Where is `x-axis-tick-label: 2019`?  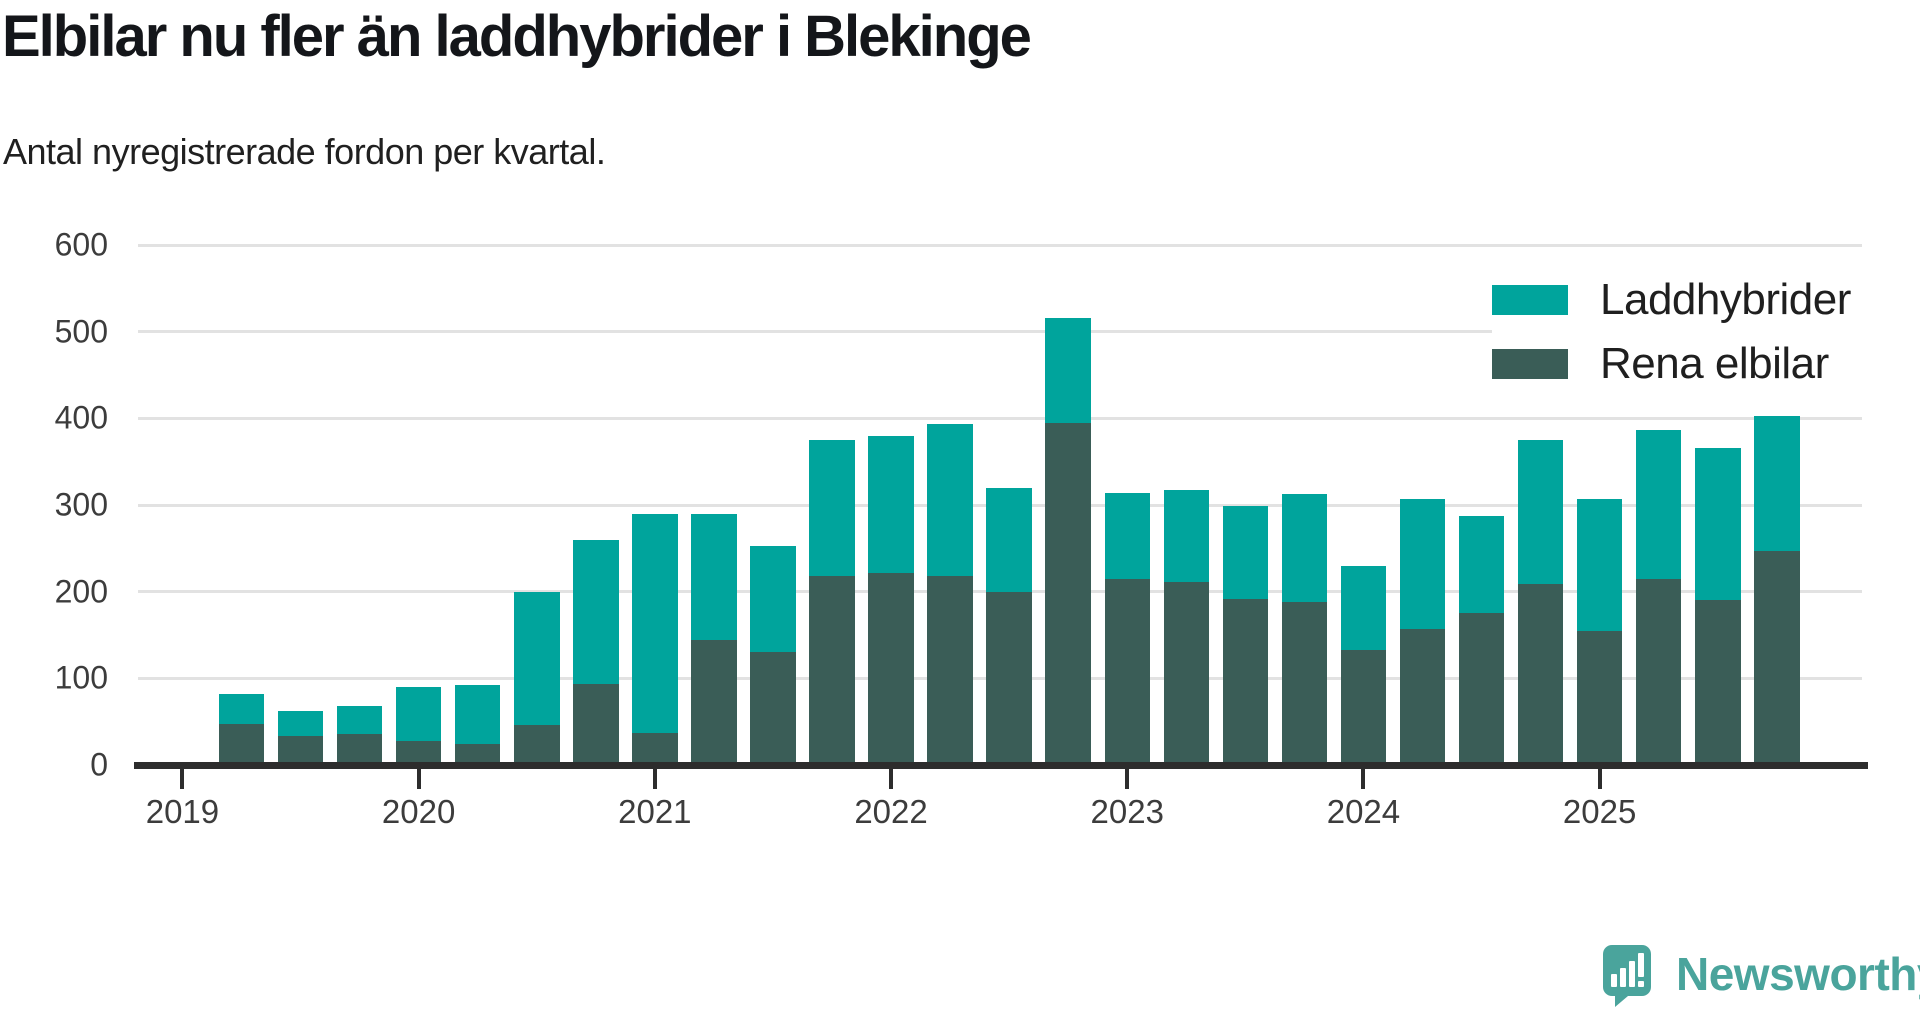
x-axis-tick-label: 2019 is located at coordinates (182, 811).